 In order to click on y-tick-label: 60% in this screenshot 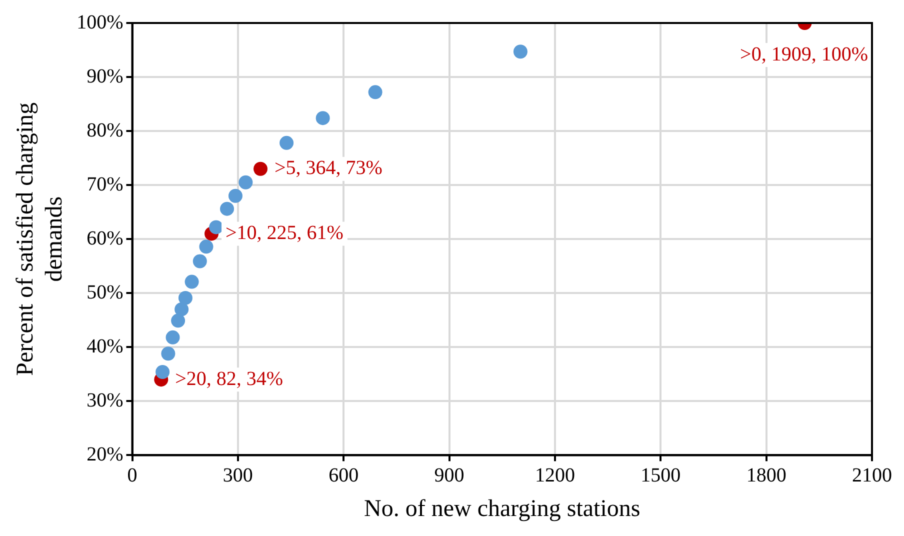, I will do `click(105, 238)`.